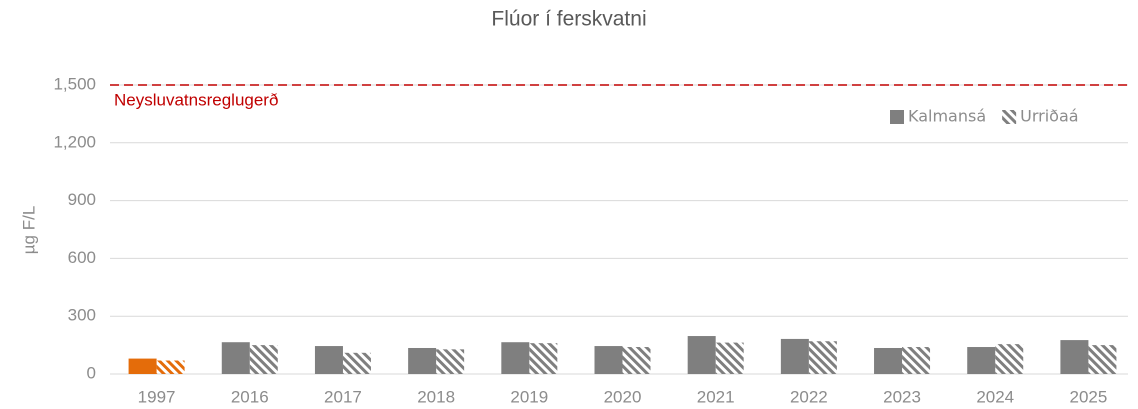 This screenshot has height=409, width=1138. Describe the element at coordinates (74, 141) in the screenshot. I see `y-tick-label: 1,200` at that location.